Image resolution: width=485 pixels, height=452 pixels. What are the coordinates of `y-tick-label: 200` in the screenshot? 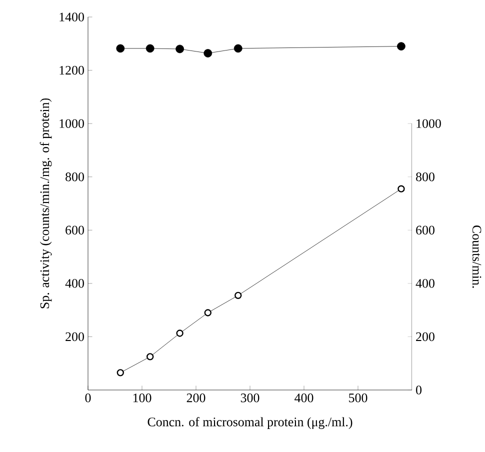 It's located at (75, 337).